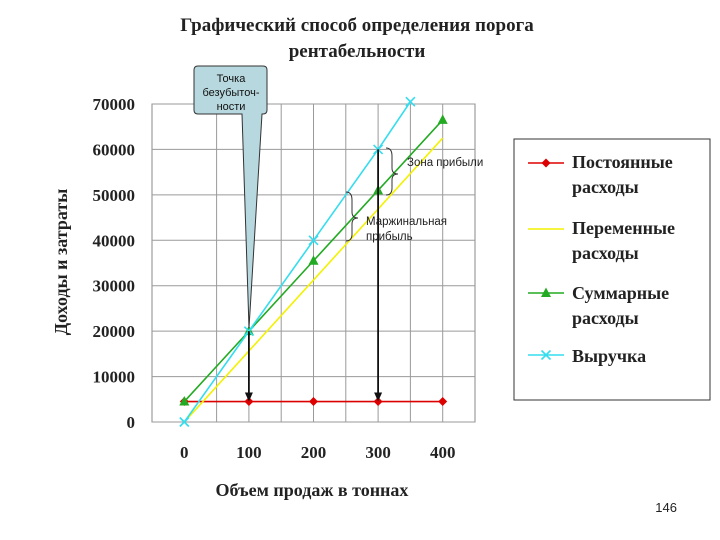 Image resolution: width=720 pixels, height=540 pixels. Describe the element at coordinates (114, 195) in the screenshot. I see `y-tick-label: 50000` at that location.